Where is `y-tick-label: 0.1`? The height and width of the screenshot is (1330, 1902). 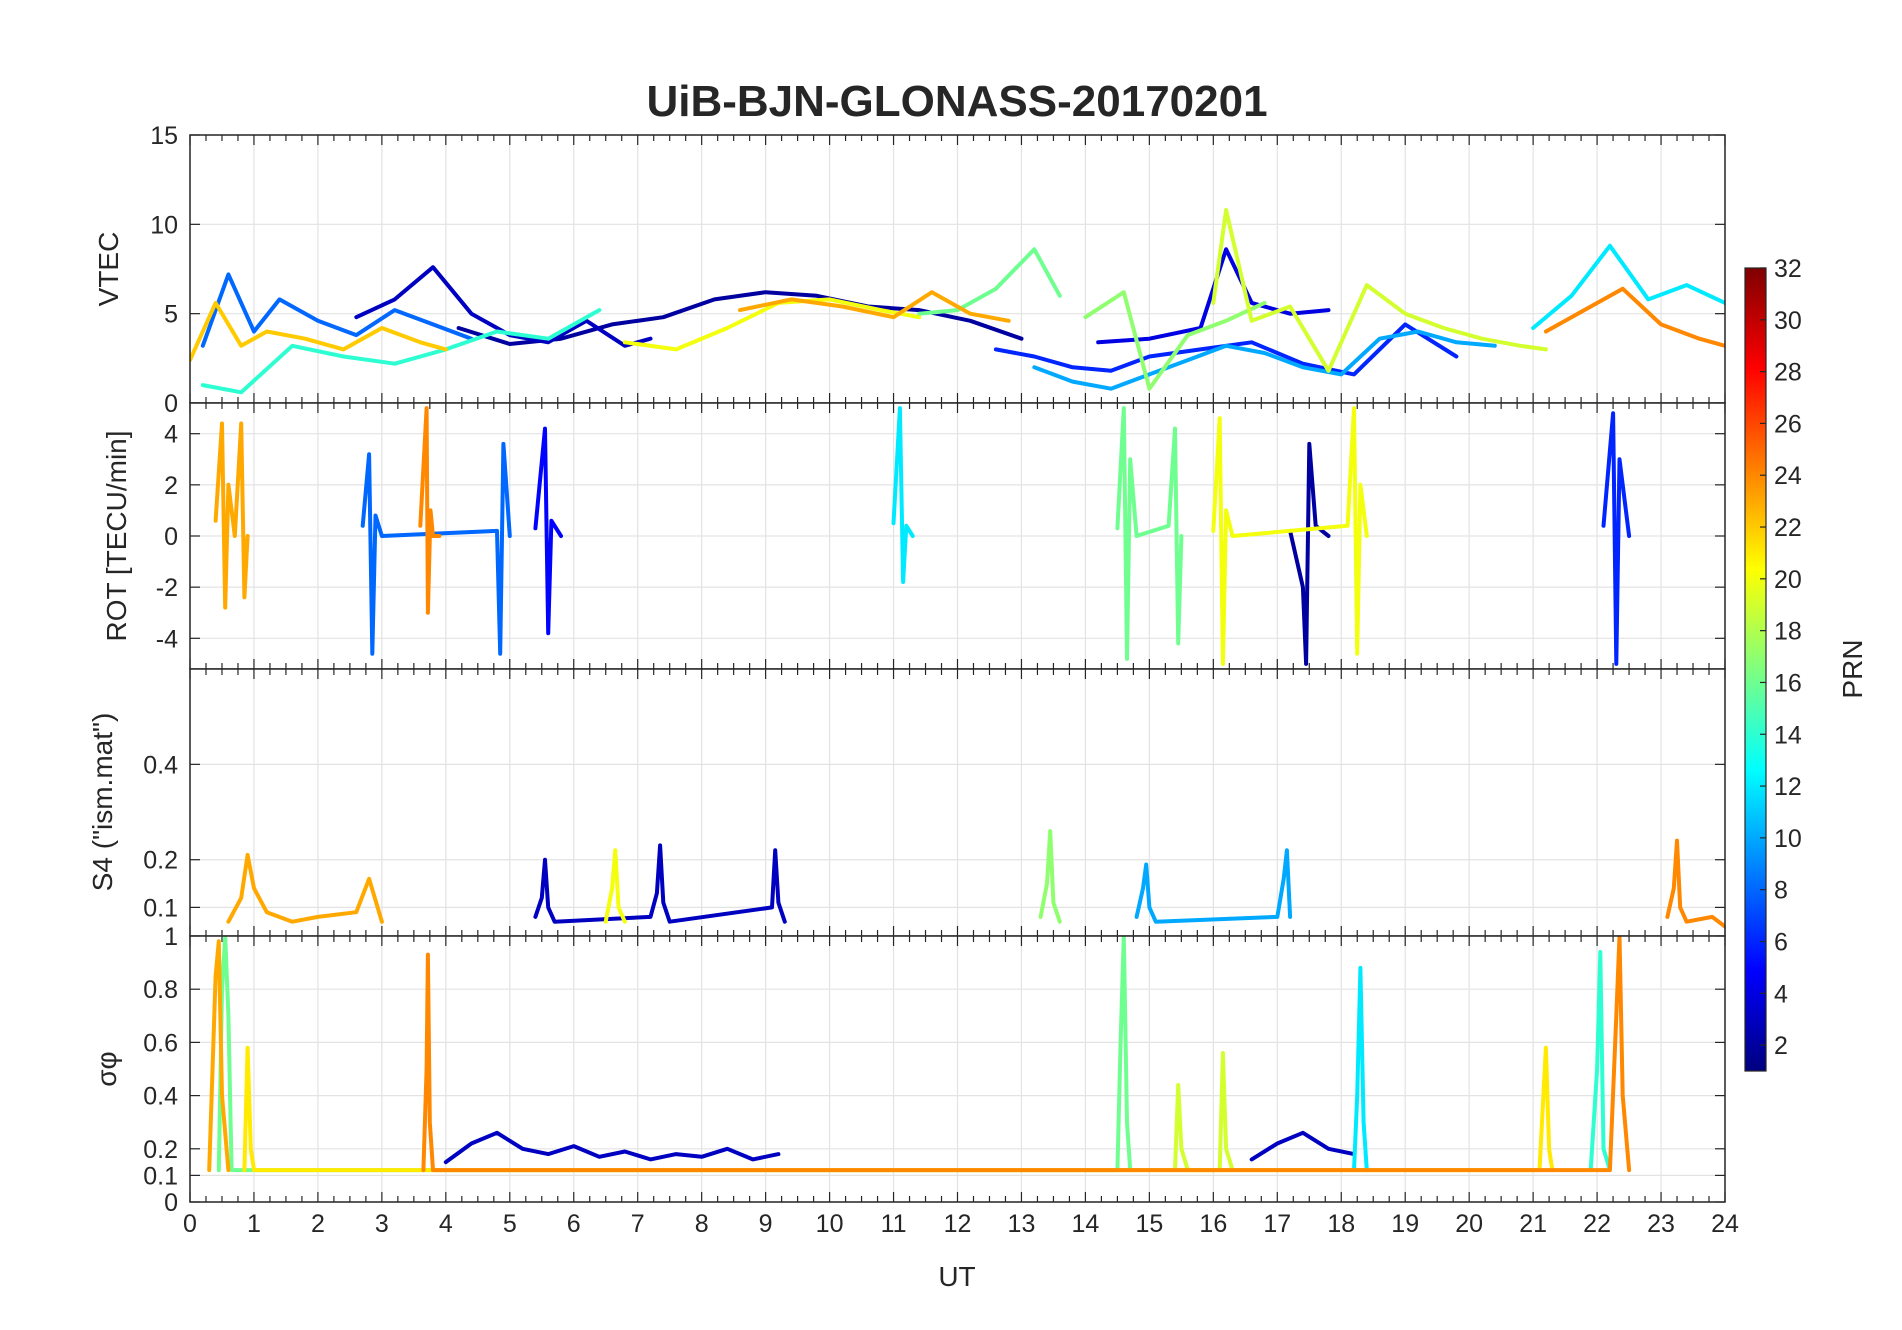 y-tick-label: 0.1 is located at coordinates (160, 1176).